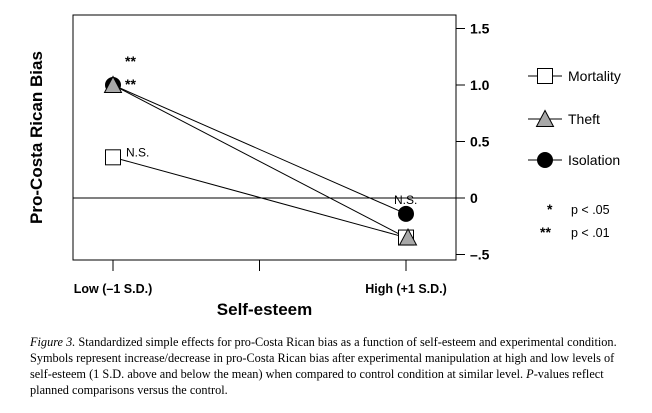 The image size is (652, 413). Describe the element at coordinates (590, 233) in the screenshot. I see `note-text: p < .01` at that location.